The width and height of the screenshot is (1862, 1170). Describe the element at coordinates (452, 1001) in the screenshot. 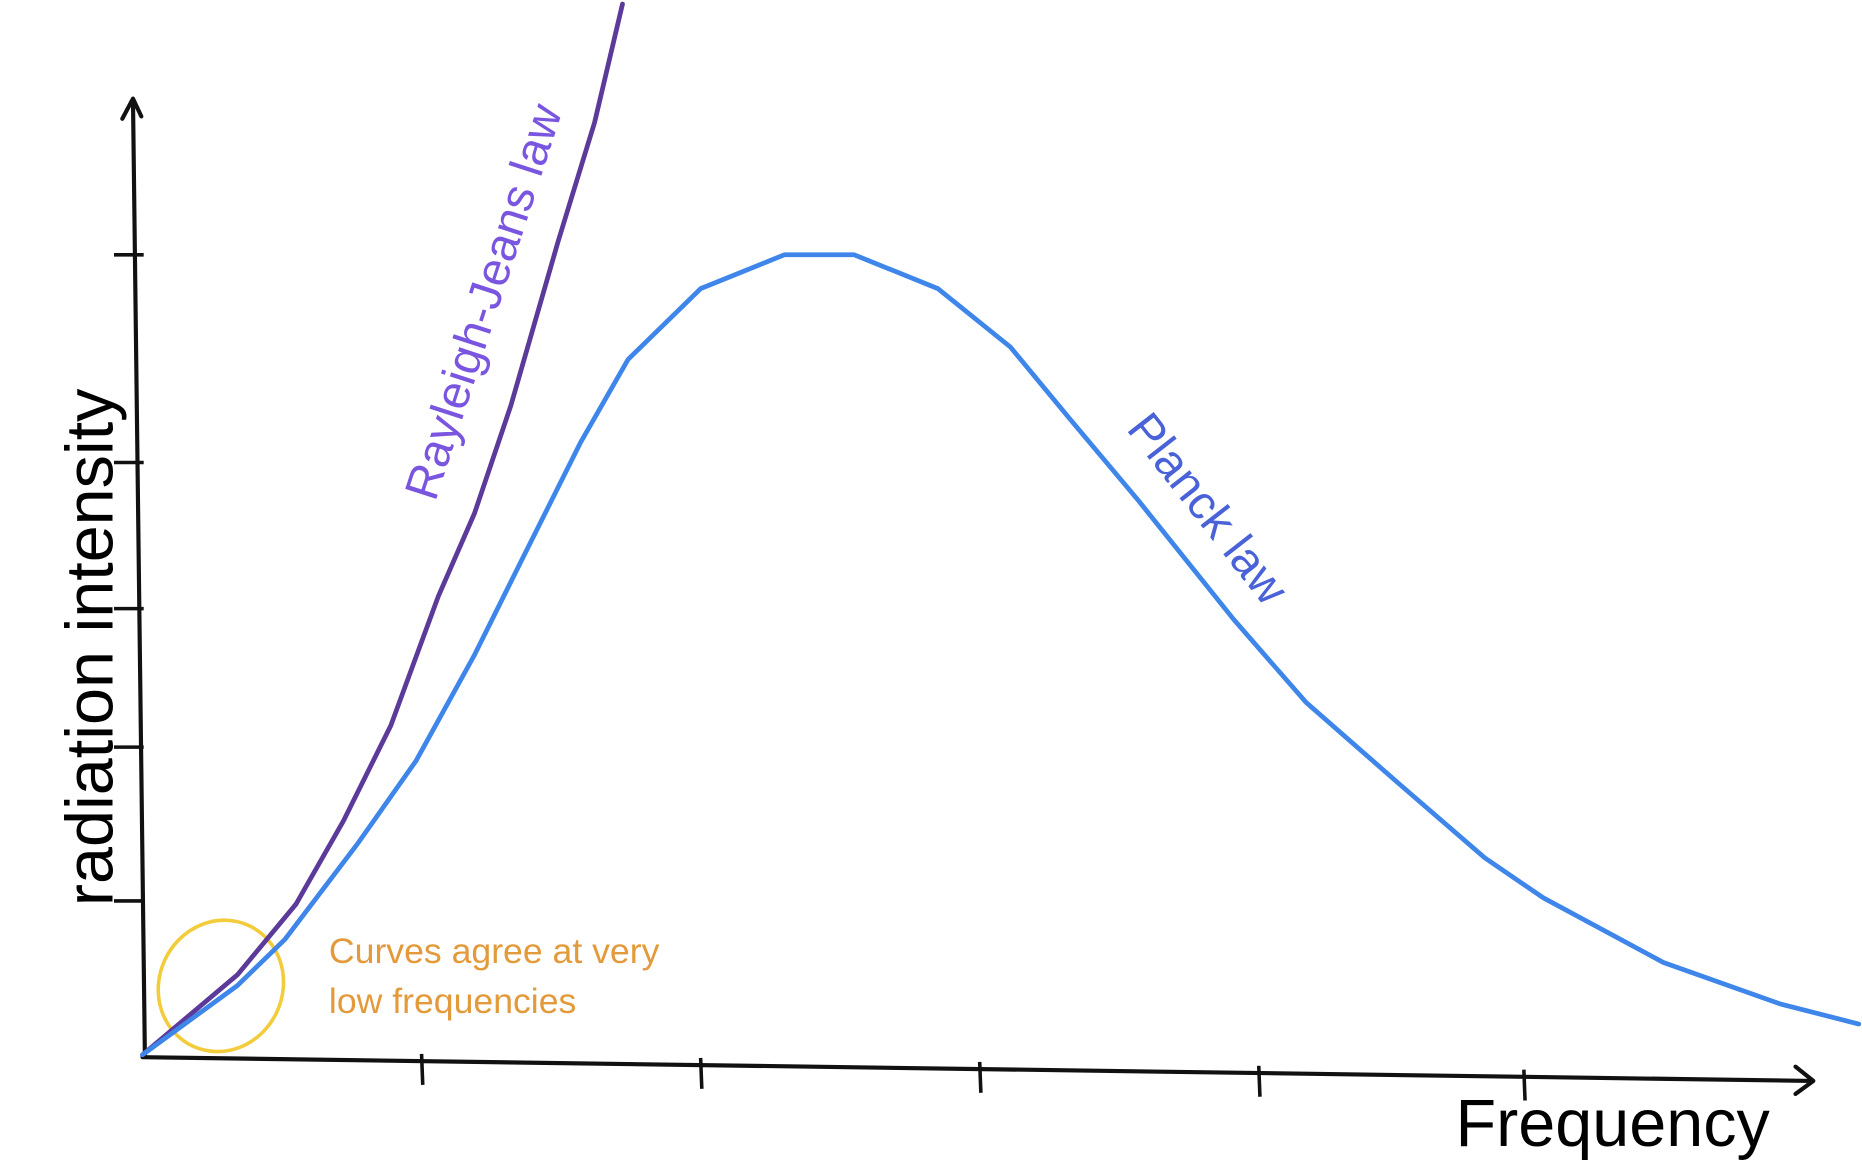

I see `annotation: low frequencies` at that location.